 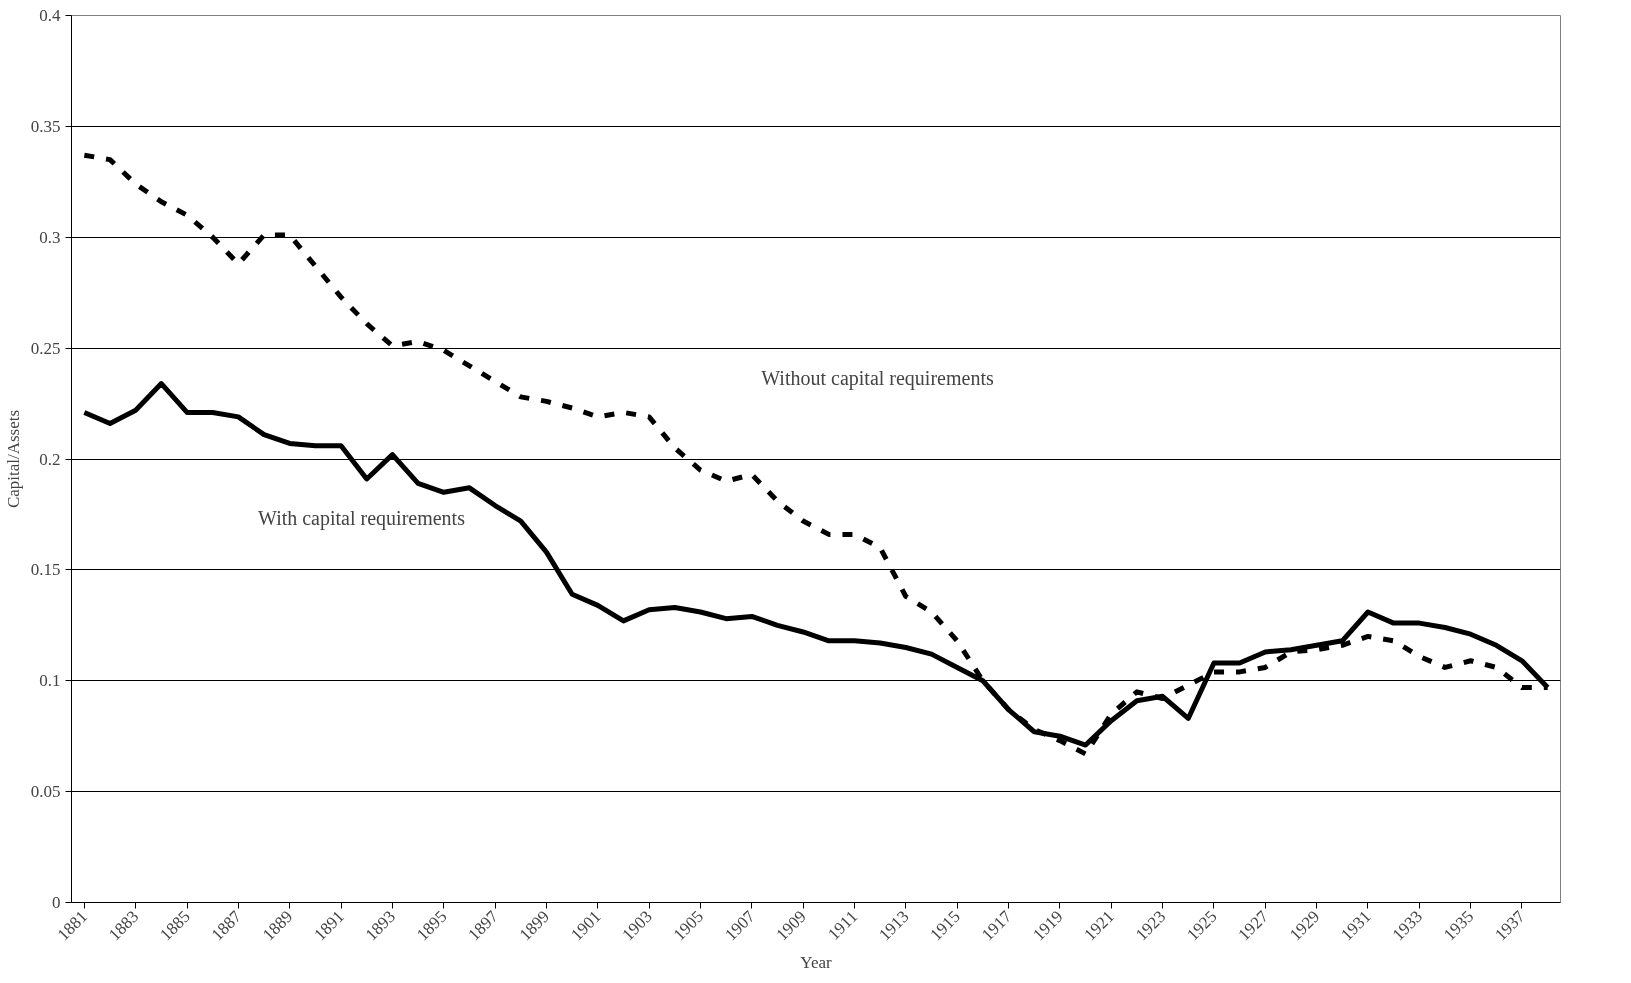 What do you see at coordinates (50, 15) in the screenshot?
I see `y-tick-label: 0.4` at bounding box center [50, 15].